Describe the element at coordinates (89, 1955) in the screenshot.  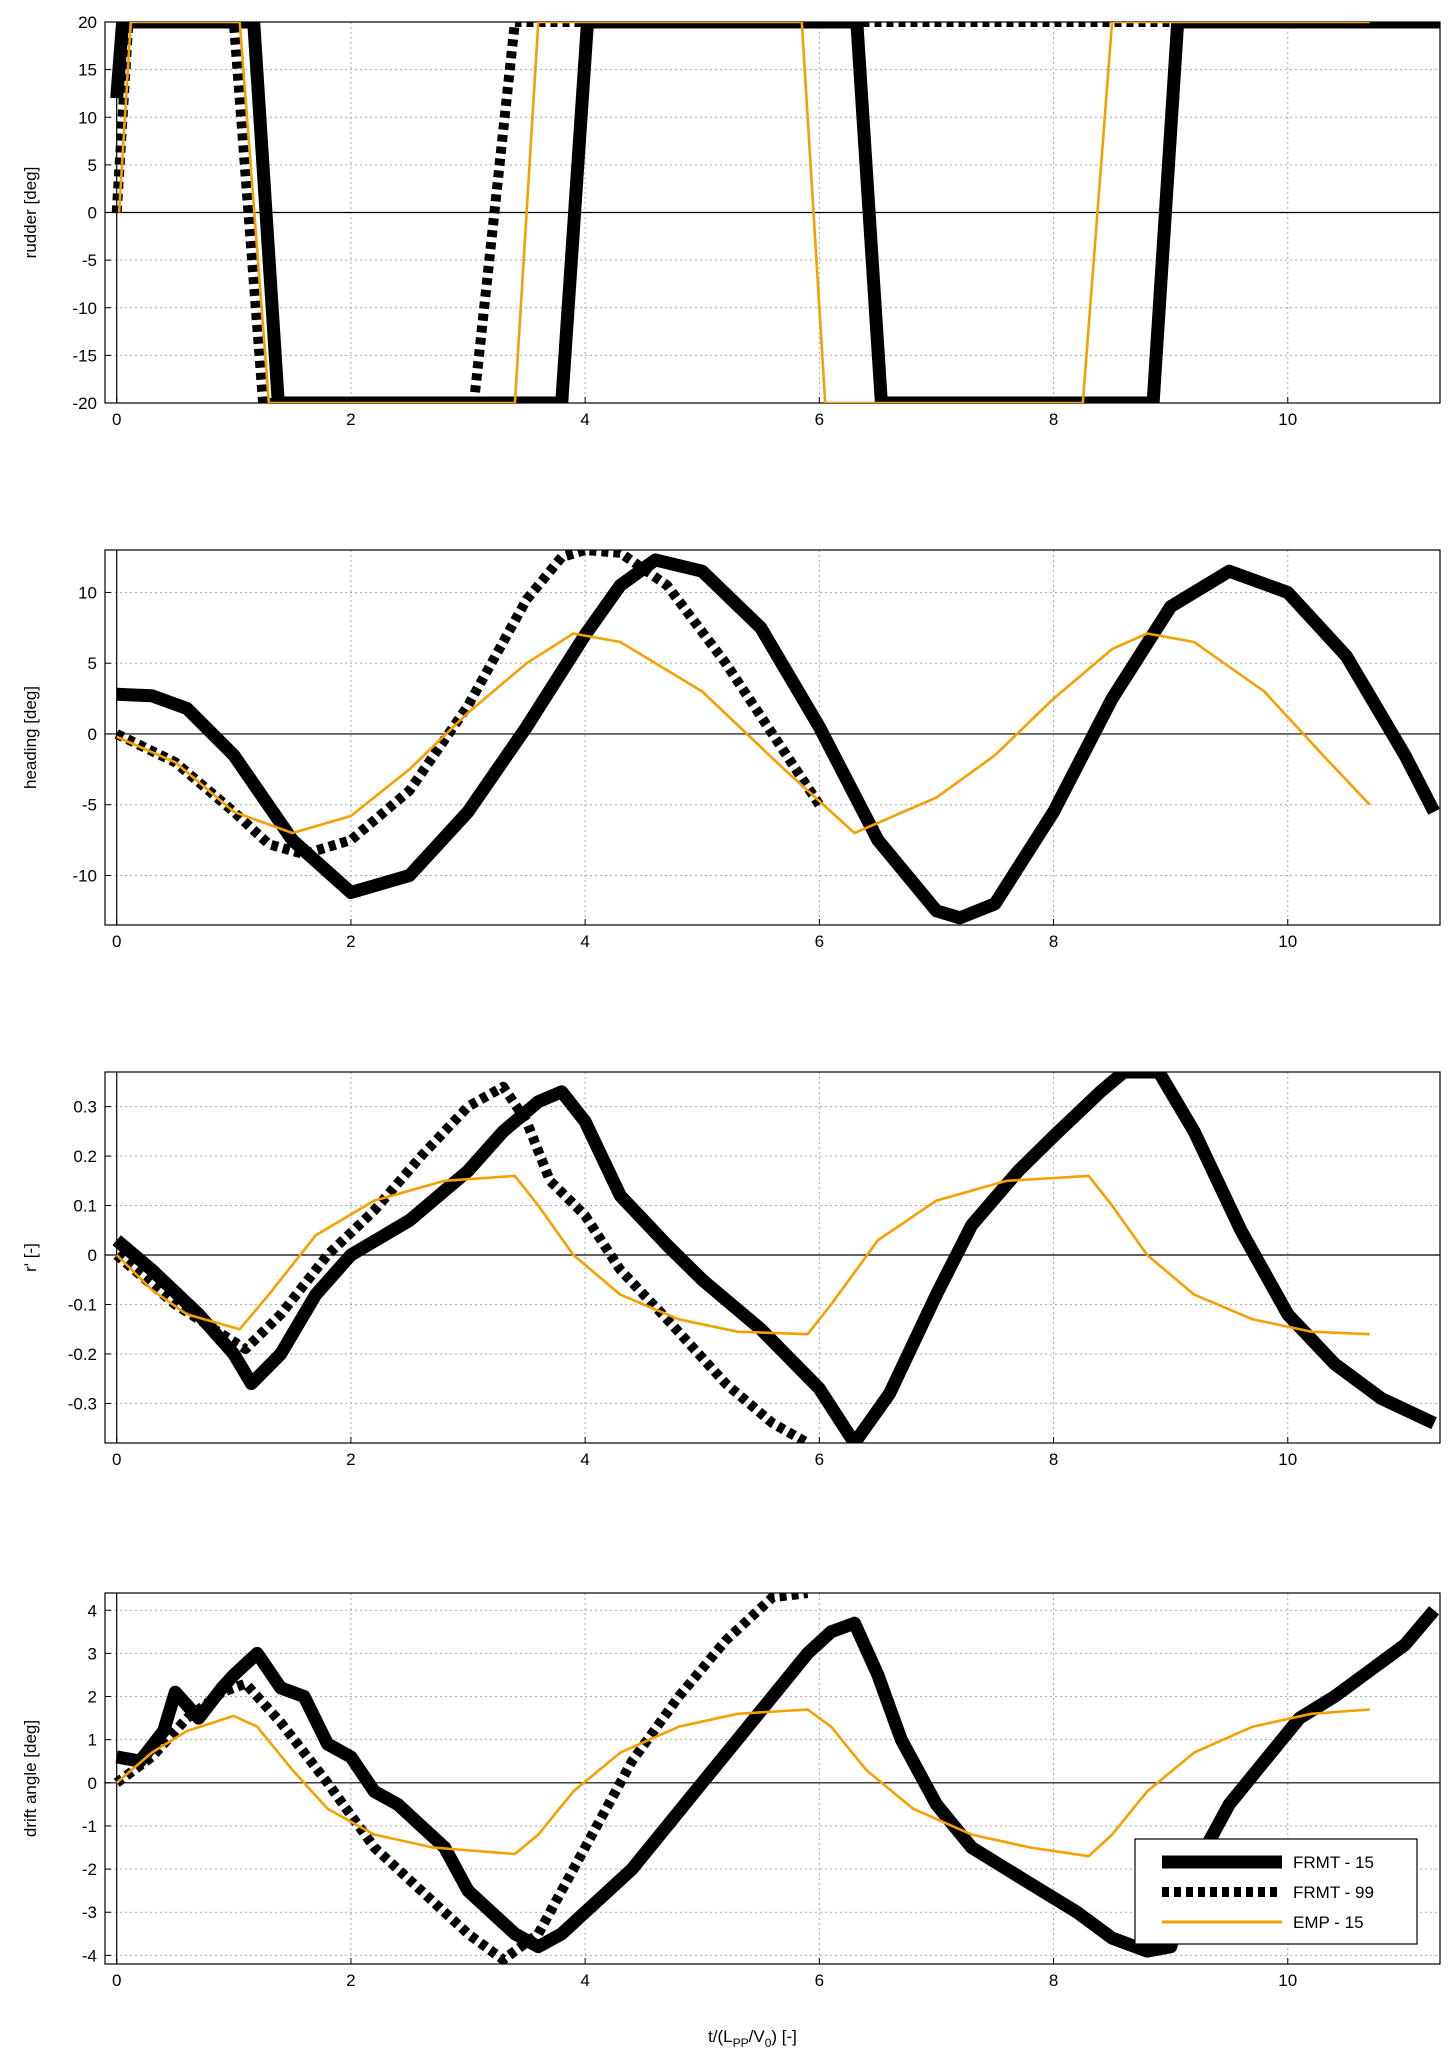
I see `y-tick-label: -4` at that location.